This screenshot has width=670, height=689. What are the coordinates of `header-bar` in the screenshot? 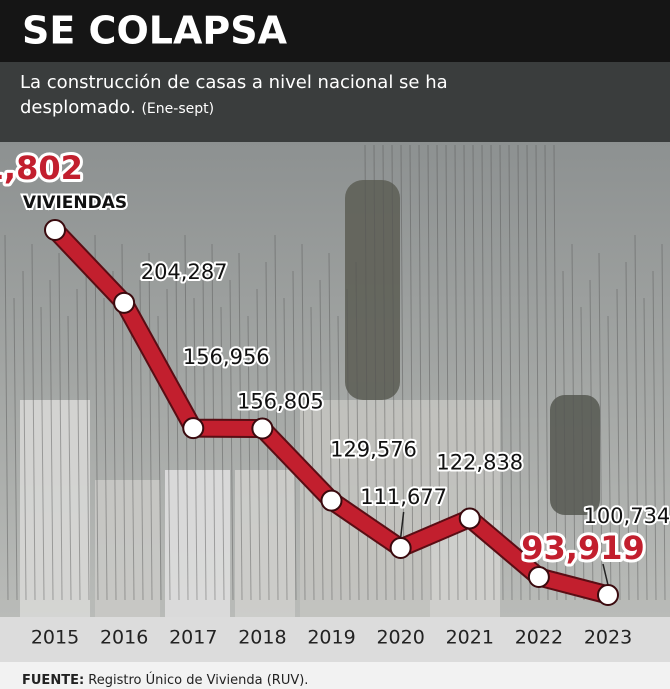 It's located at (335, 31).